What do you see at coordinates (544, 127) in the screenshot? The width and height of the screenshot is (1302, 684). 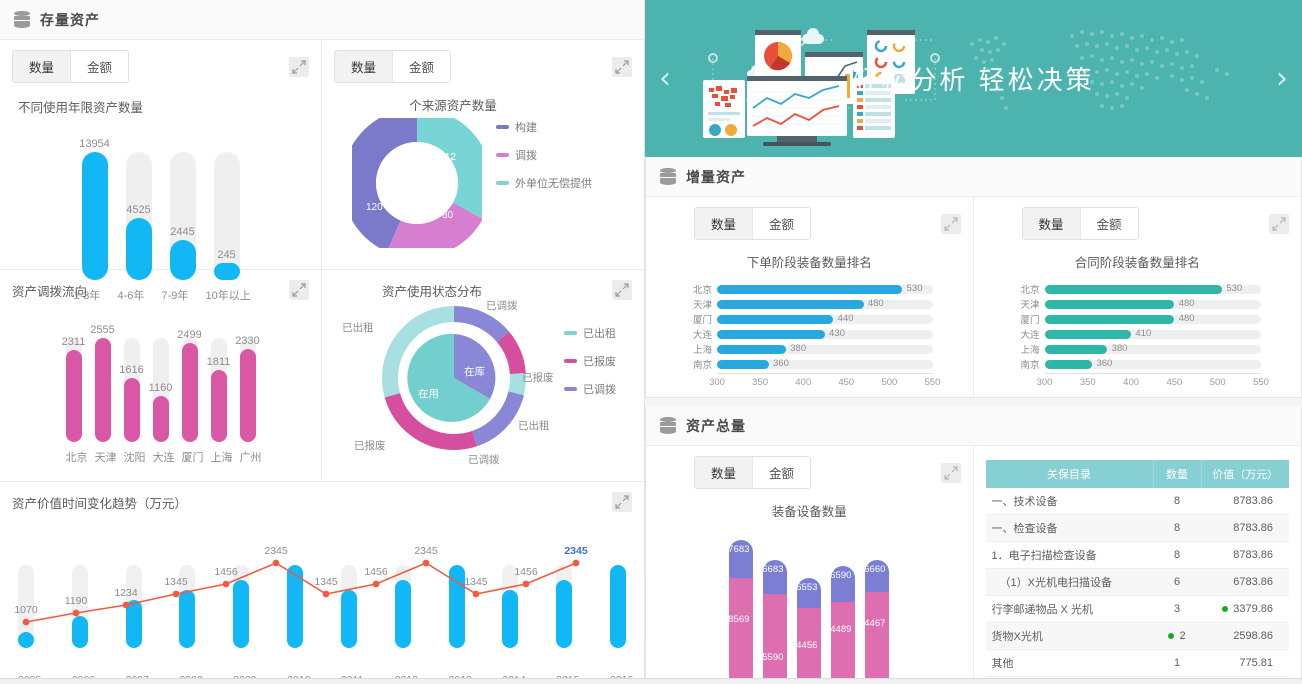 I see `legend-item: 构建` at bounding box center [544, 127].